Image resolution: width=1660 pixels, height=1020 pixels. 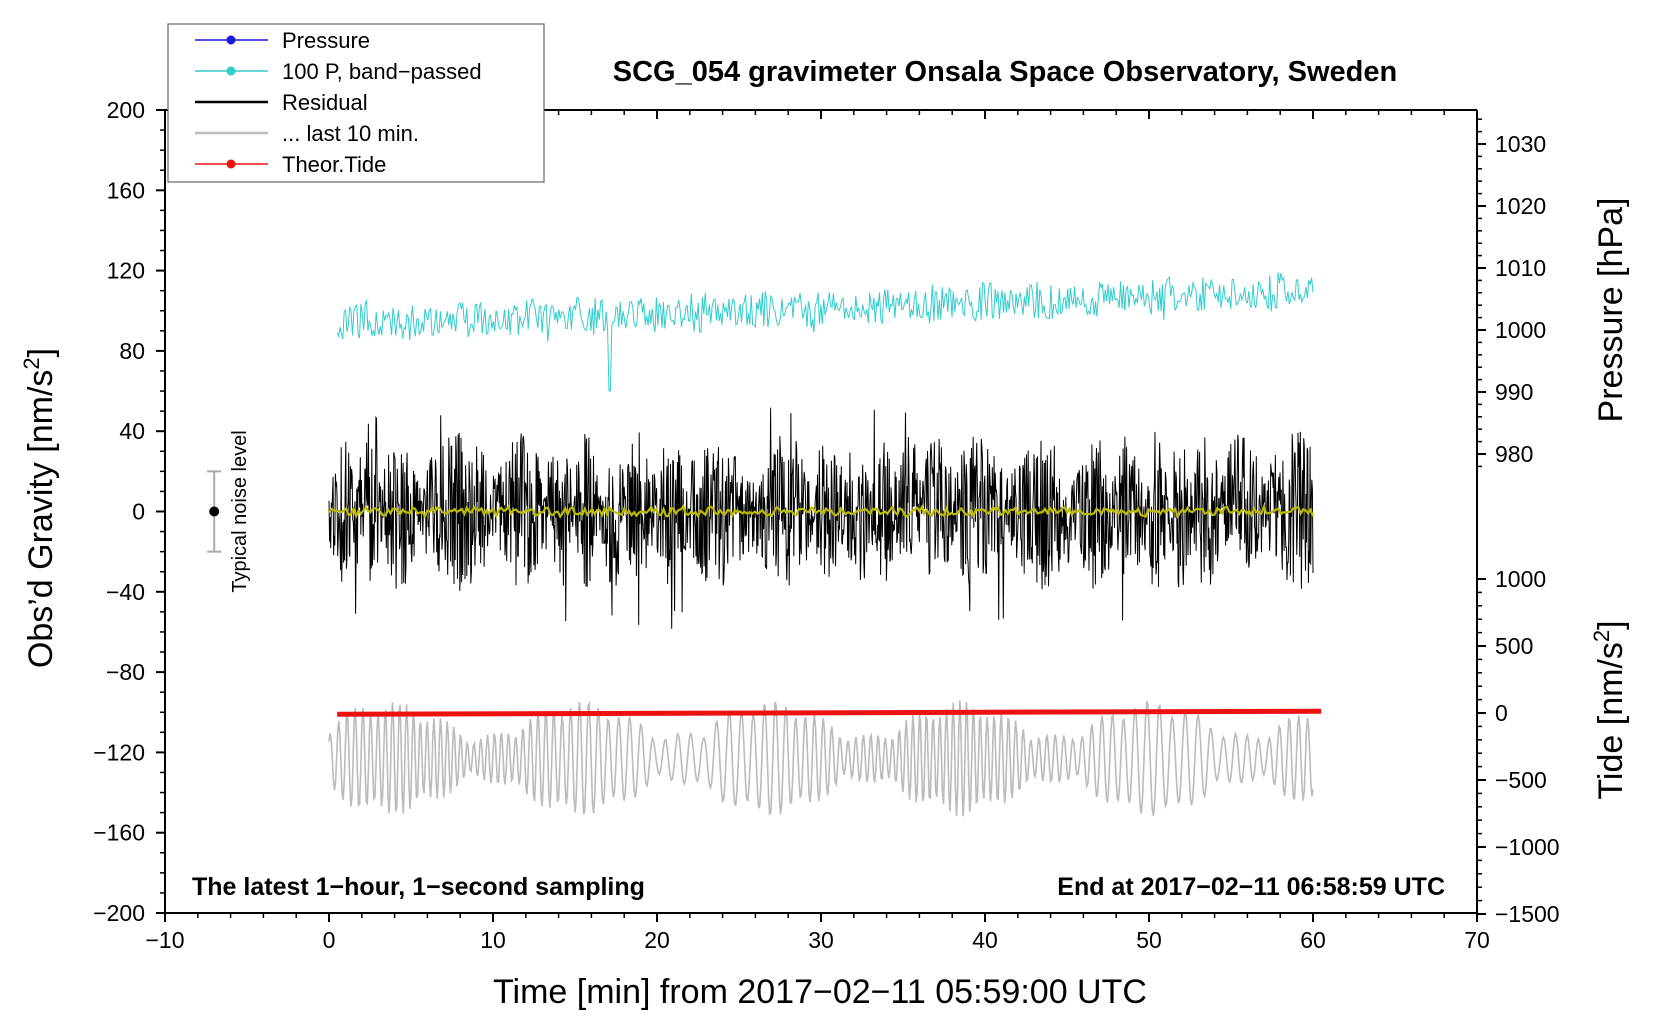 What do you see at coordinates (126, 271) in the screenshot?
I see `y-tick-label-left: 120` at bounding box center [126, 271].